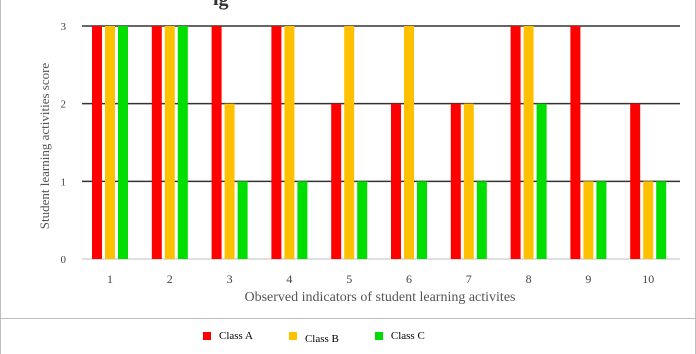 The height and width of the screenshot is (354, 696). I want to click on x-tick-label: 9, so click(588, 279).